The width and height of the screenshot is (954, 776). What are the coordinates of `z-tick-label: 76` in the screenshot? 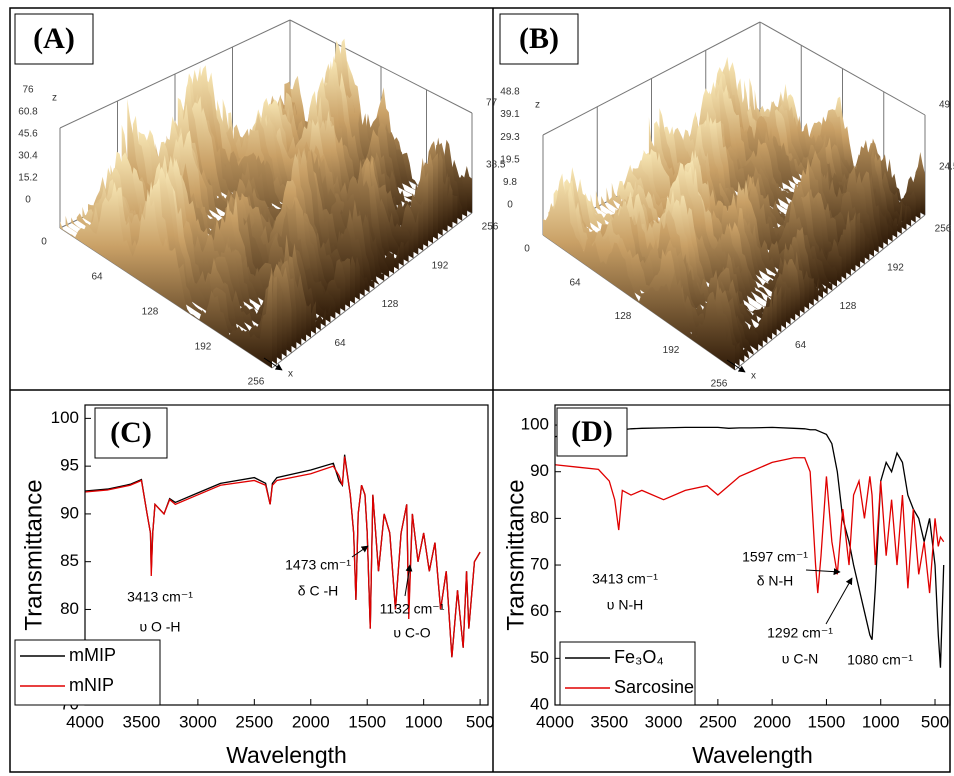 It's located at (28, 90).